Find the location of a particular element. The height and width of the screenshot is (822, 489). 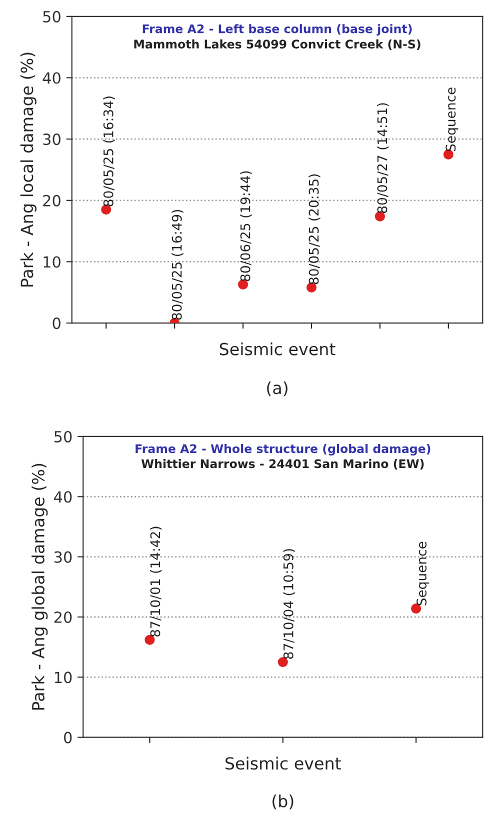

text: (b) is located at coordinates (283, 802).